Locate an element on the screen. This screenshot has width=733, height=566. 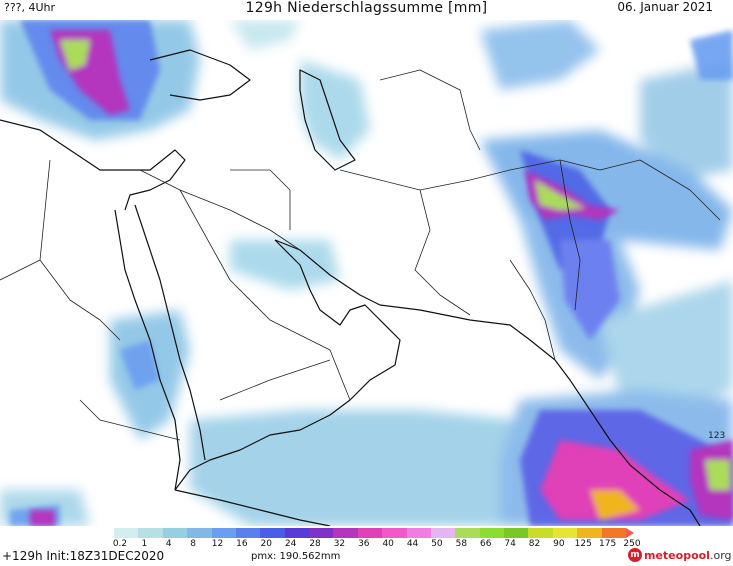
legend-tick-label: 125 is located at coordinates (583, 544).